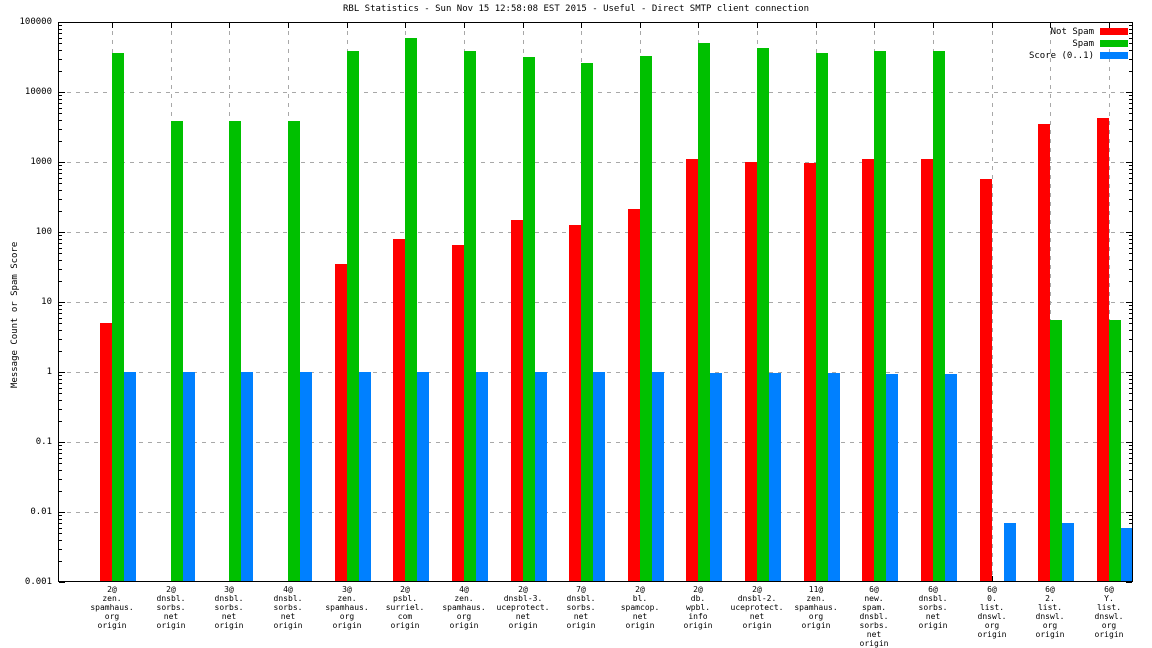 The width and height of the screenshot is (1152, 648). I want to click on x-category-label: 11@ zen. spamhaus. org origin, so click(816, 607).